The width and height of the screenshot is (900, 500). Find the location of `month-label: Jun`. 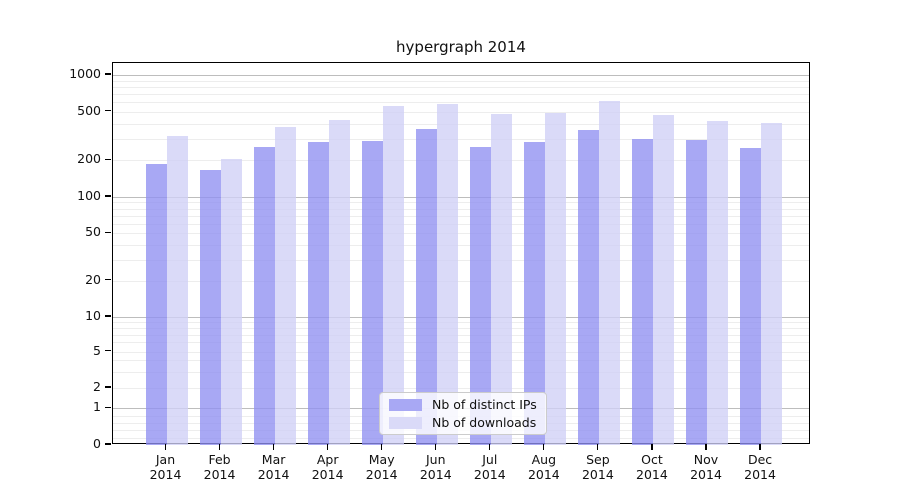

month-label: Jun is located at coordinates (435, 459).